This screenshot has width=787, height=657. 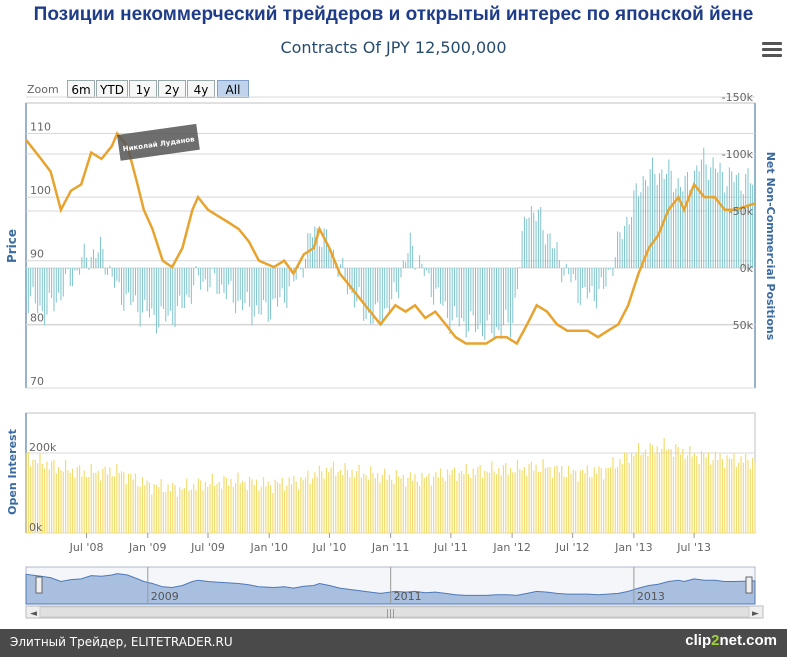 What do you see at coordinates (39, 585) in the screenshot?
I see `navigator-handle-left` at bounding box center [39, 585].